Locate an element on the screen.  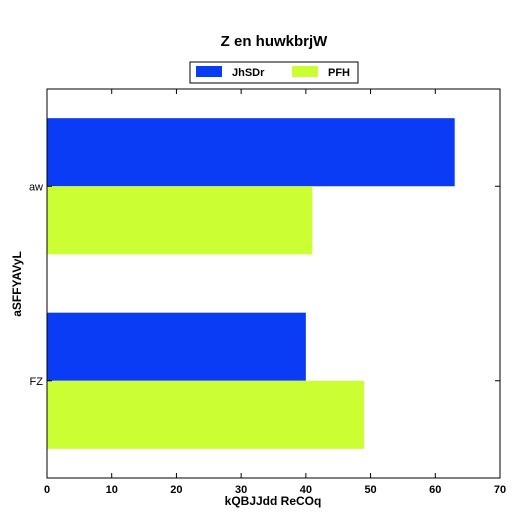
legend-label-series-1: JhSDr is located at coordinates (248, 73).